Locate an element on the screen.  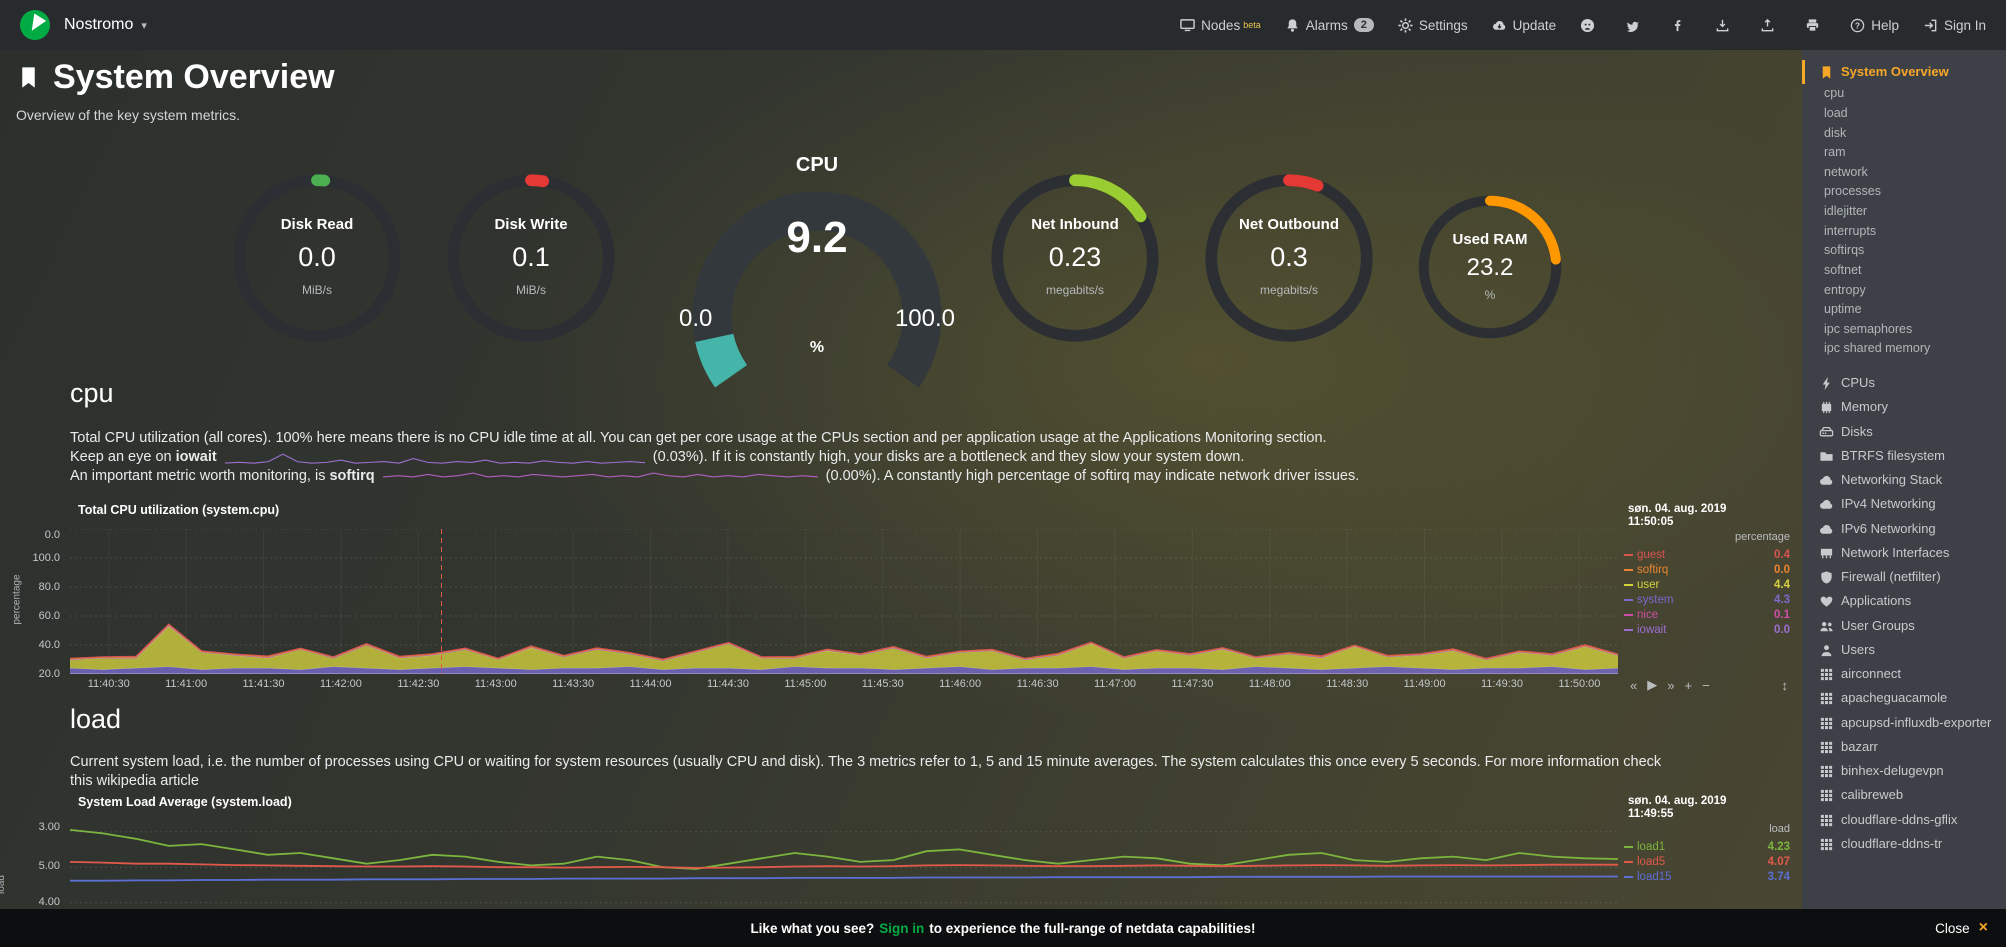
chart-toolbar-button: ↕ is located at coordinates (1785, 685).